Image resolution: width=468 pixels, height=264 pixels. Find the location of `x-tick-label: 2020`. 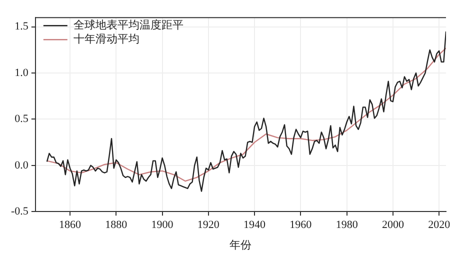

x-tick-label: 2020 is located at coordinates (439, 225).